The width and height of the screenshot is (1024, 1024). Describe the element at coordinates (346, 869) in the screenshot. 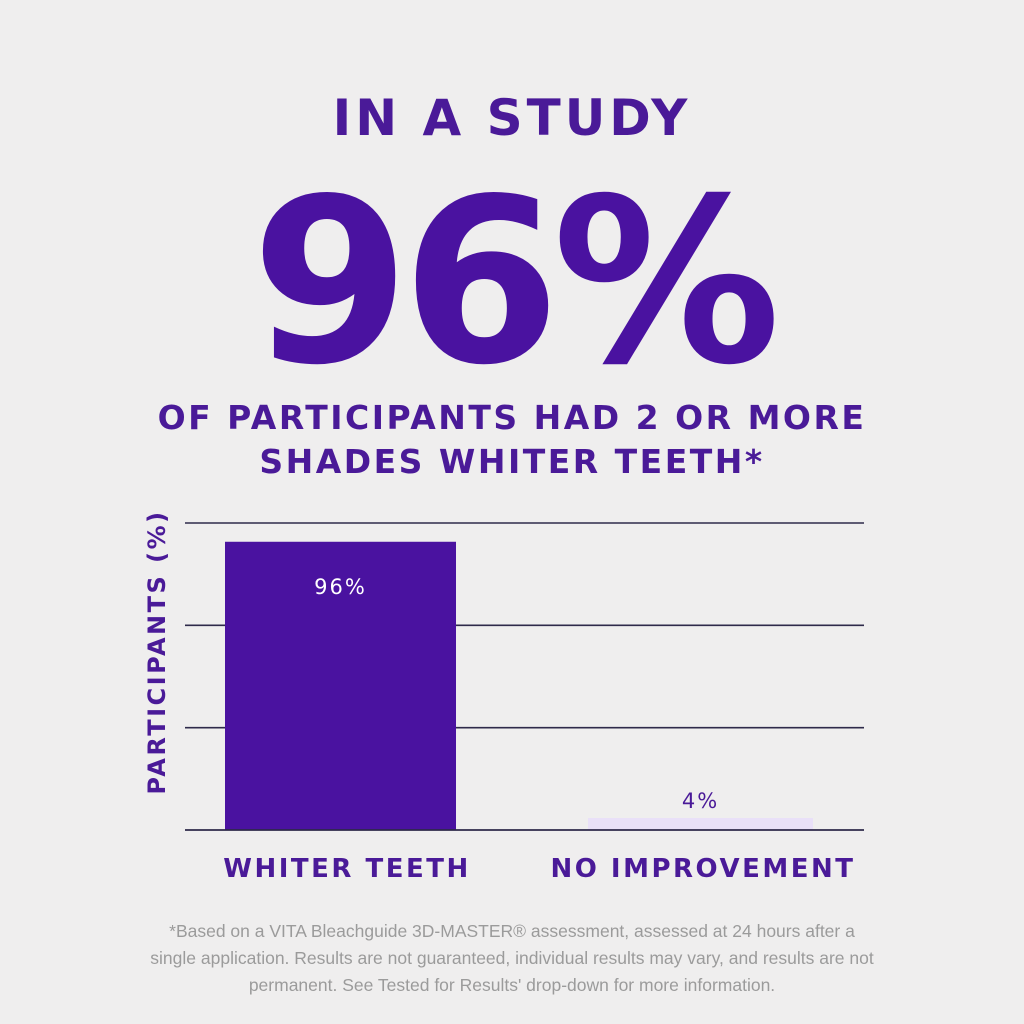

I see `category-label: WHITER TEETH` at that location.